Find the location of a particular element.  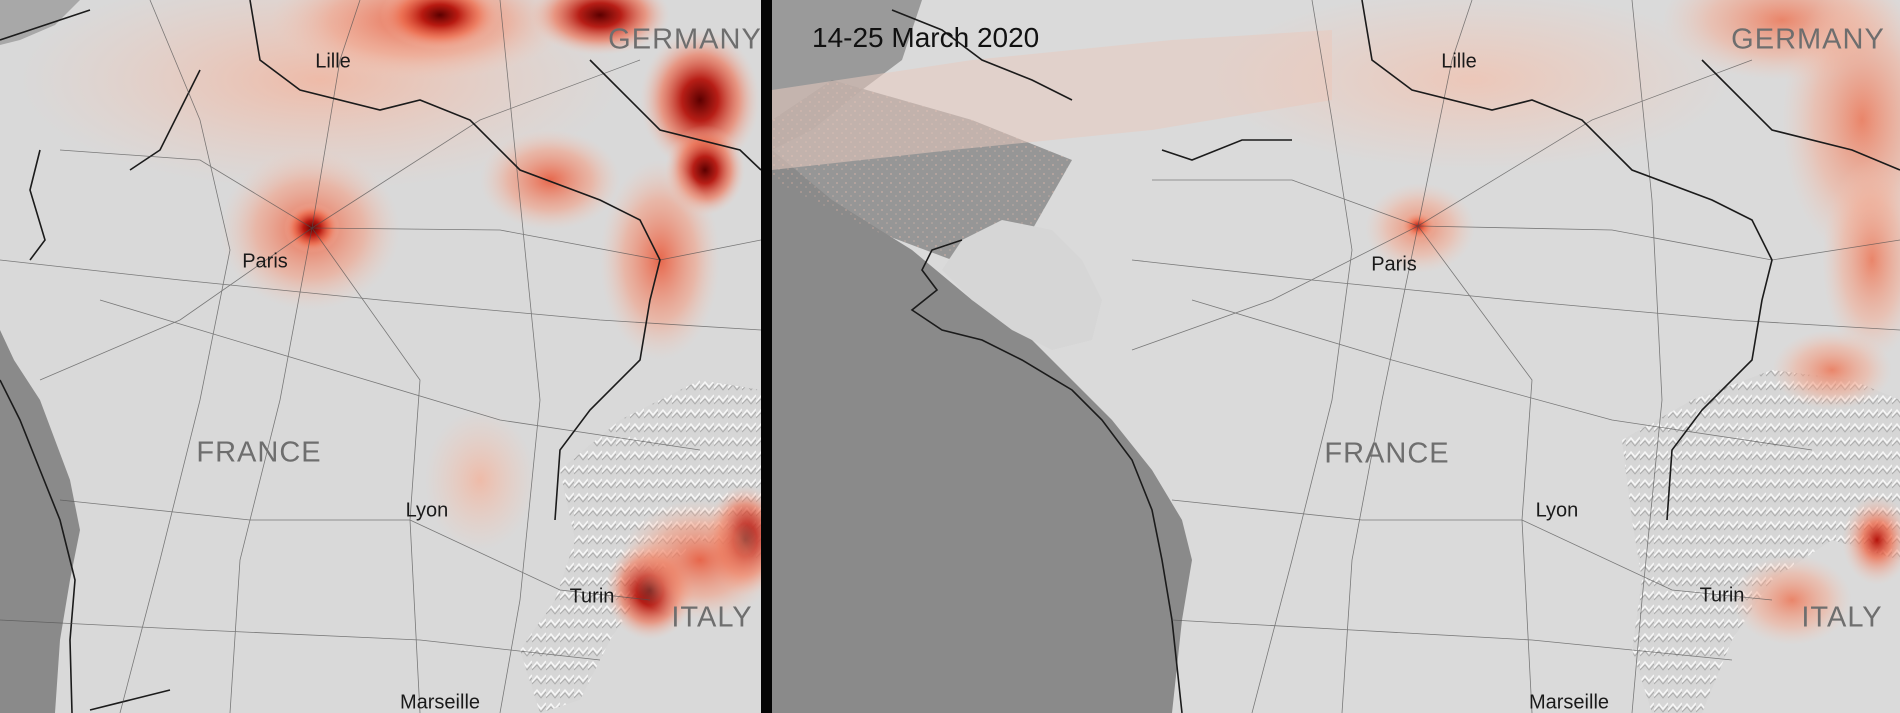

panel-divider is located at coordinates (766, 356).